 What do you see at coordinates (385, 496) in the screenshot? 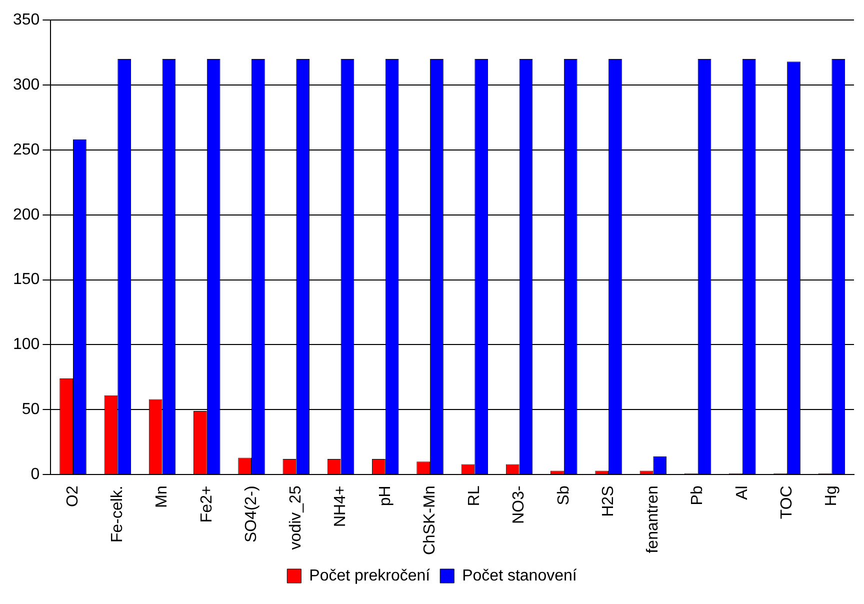
I see `x-tick-label: pH` at bounding box center [385, 496].